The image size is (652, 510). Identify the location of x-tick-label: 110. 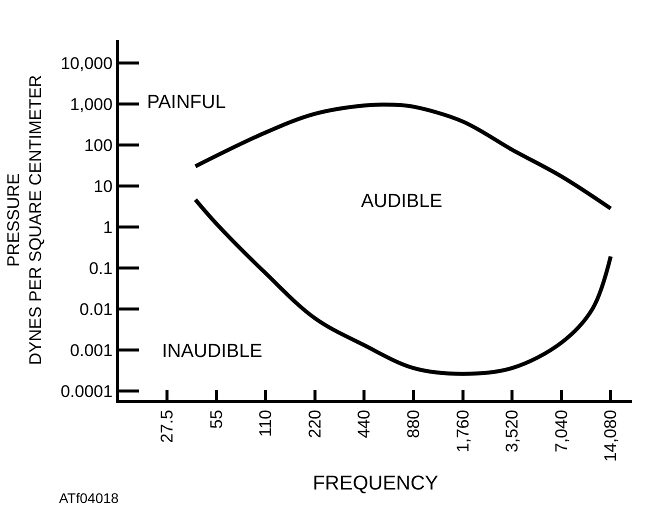
(266, 423).